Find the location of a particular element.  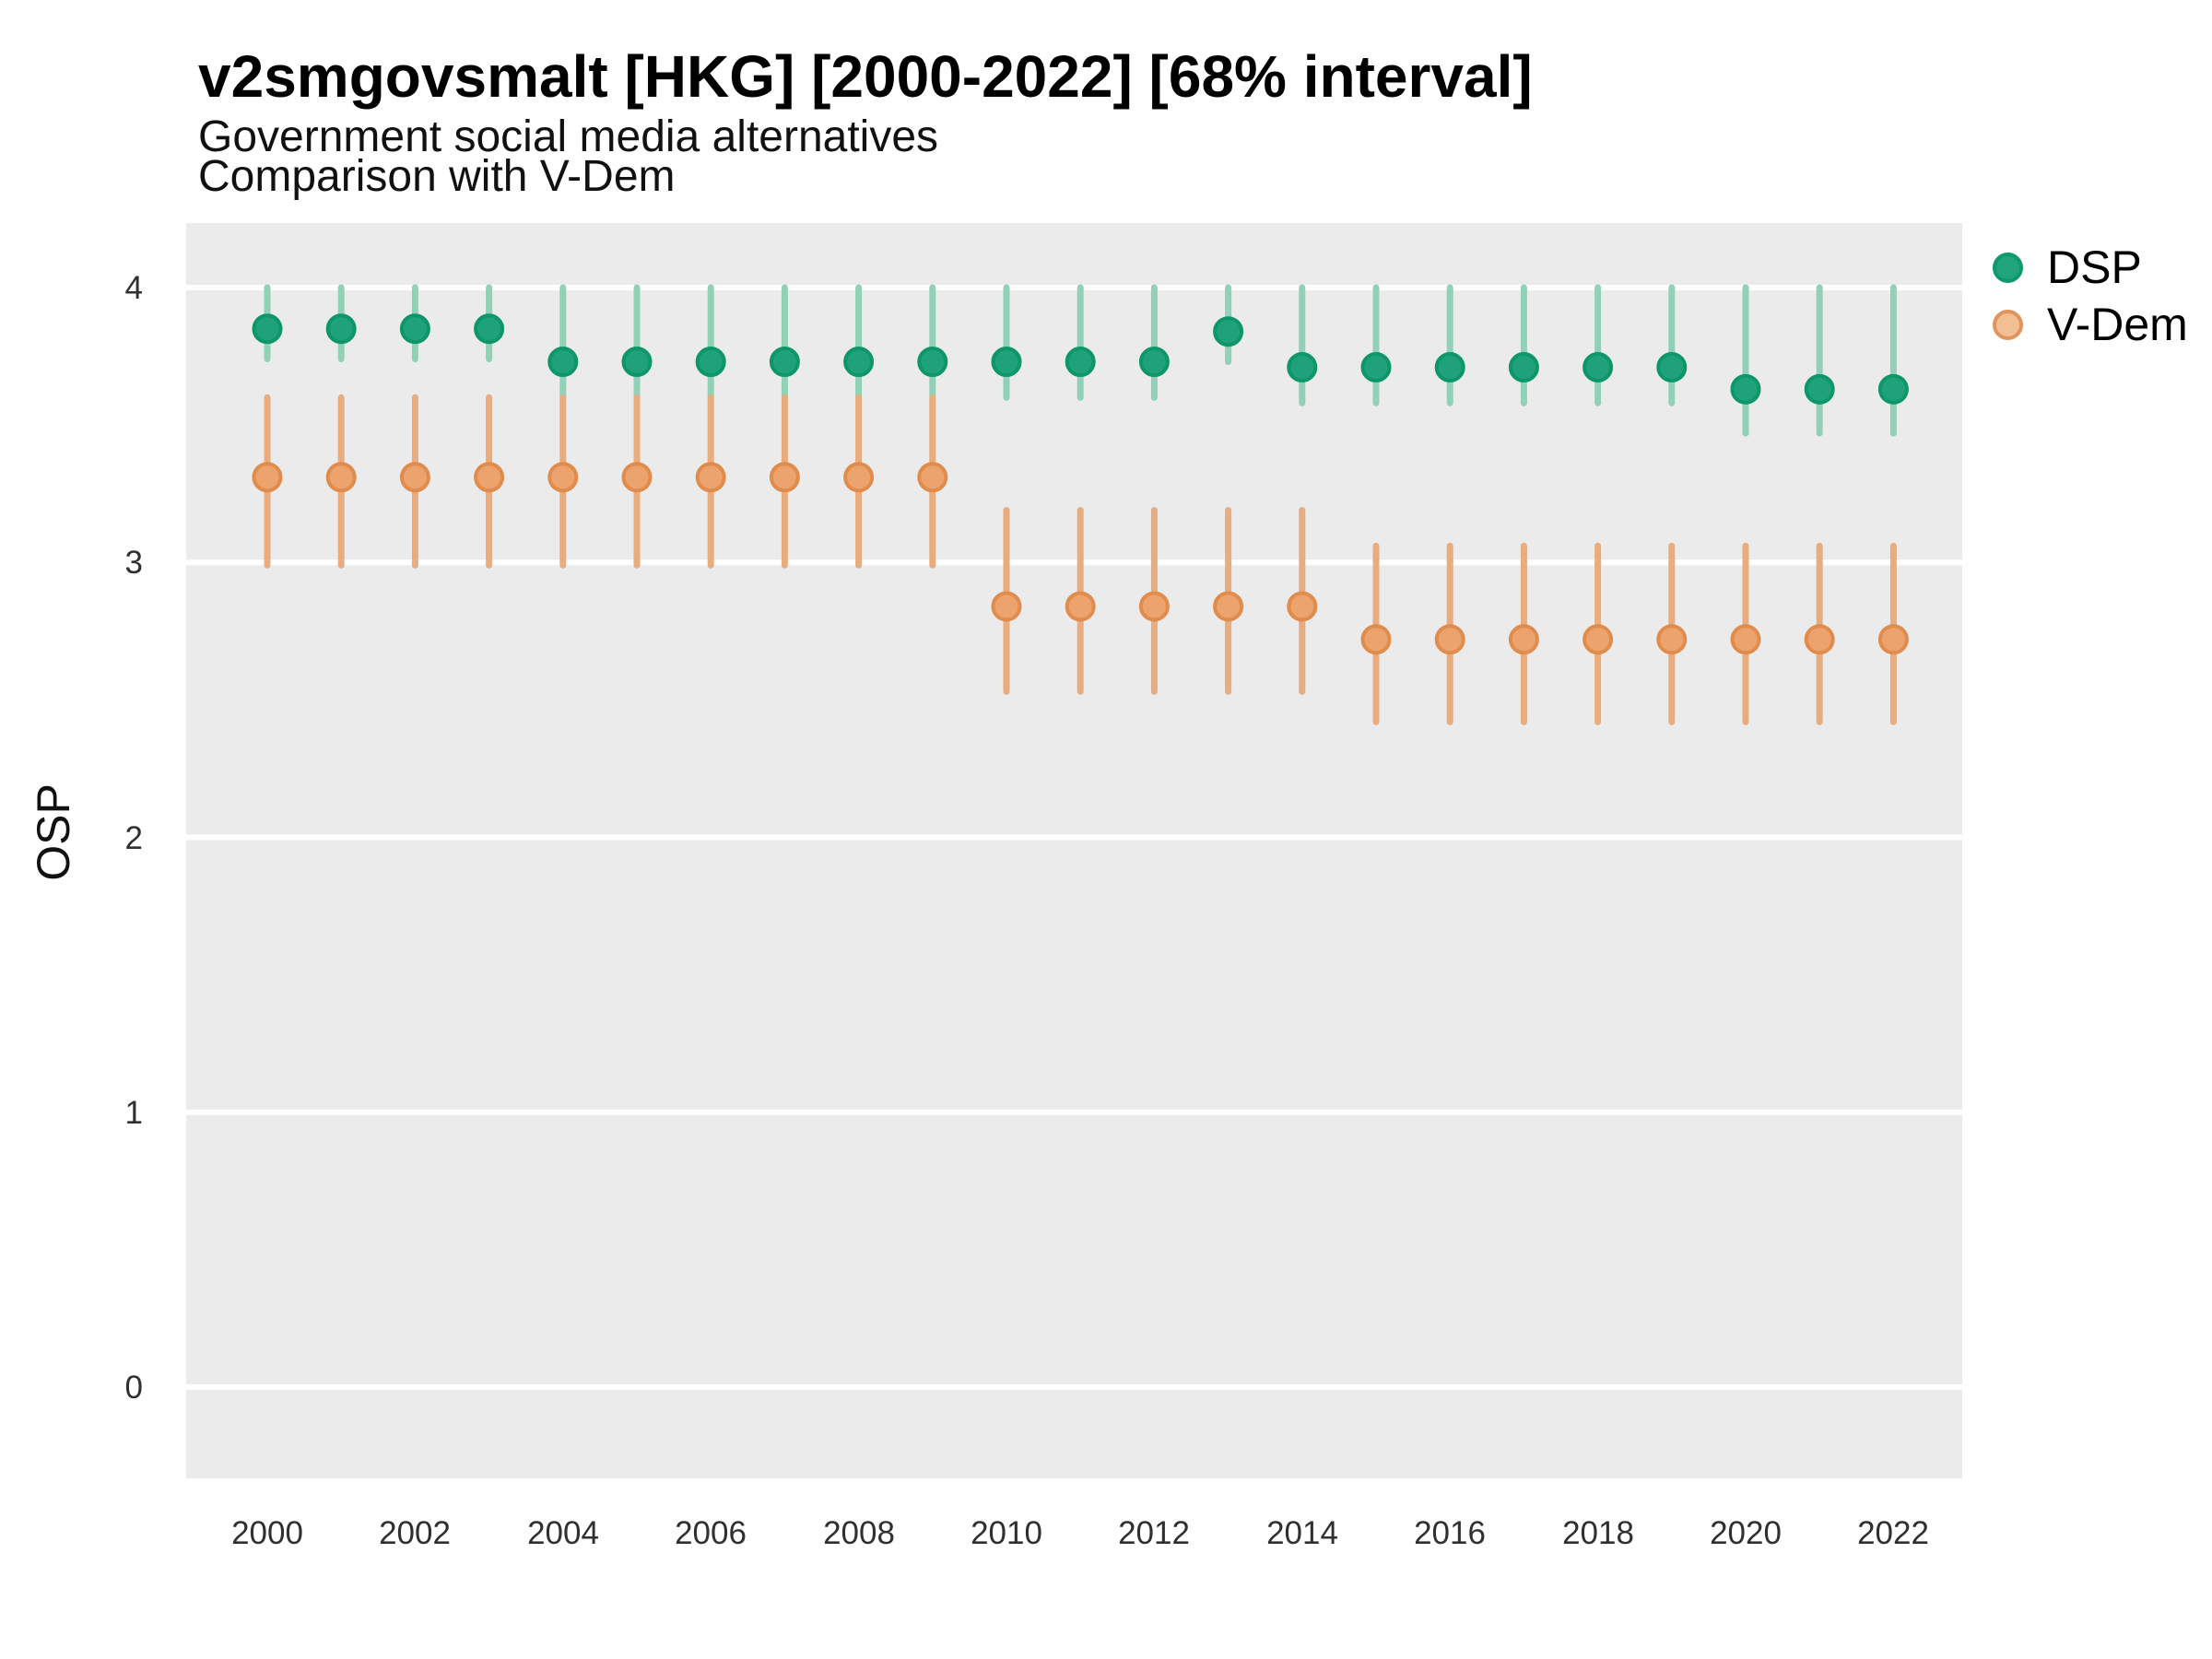

x-tick-label-2022: 2022 is located at coordinates (1893, 1533).